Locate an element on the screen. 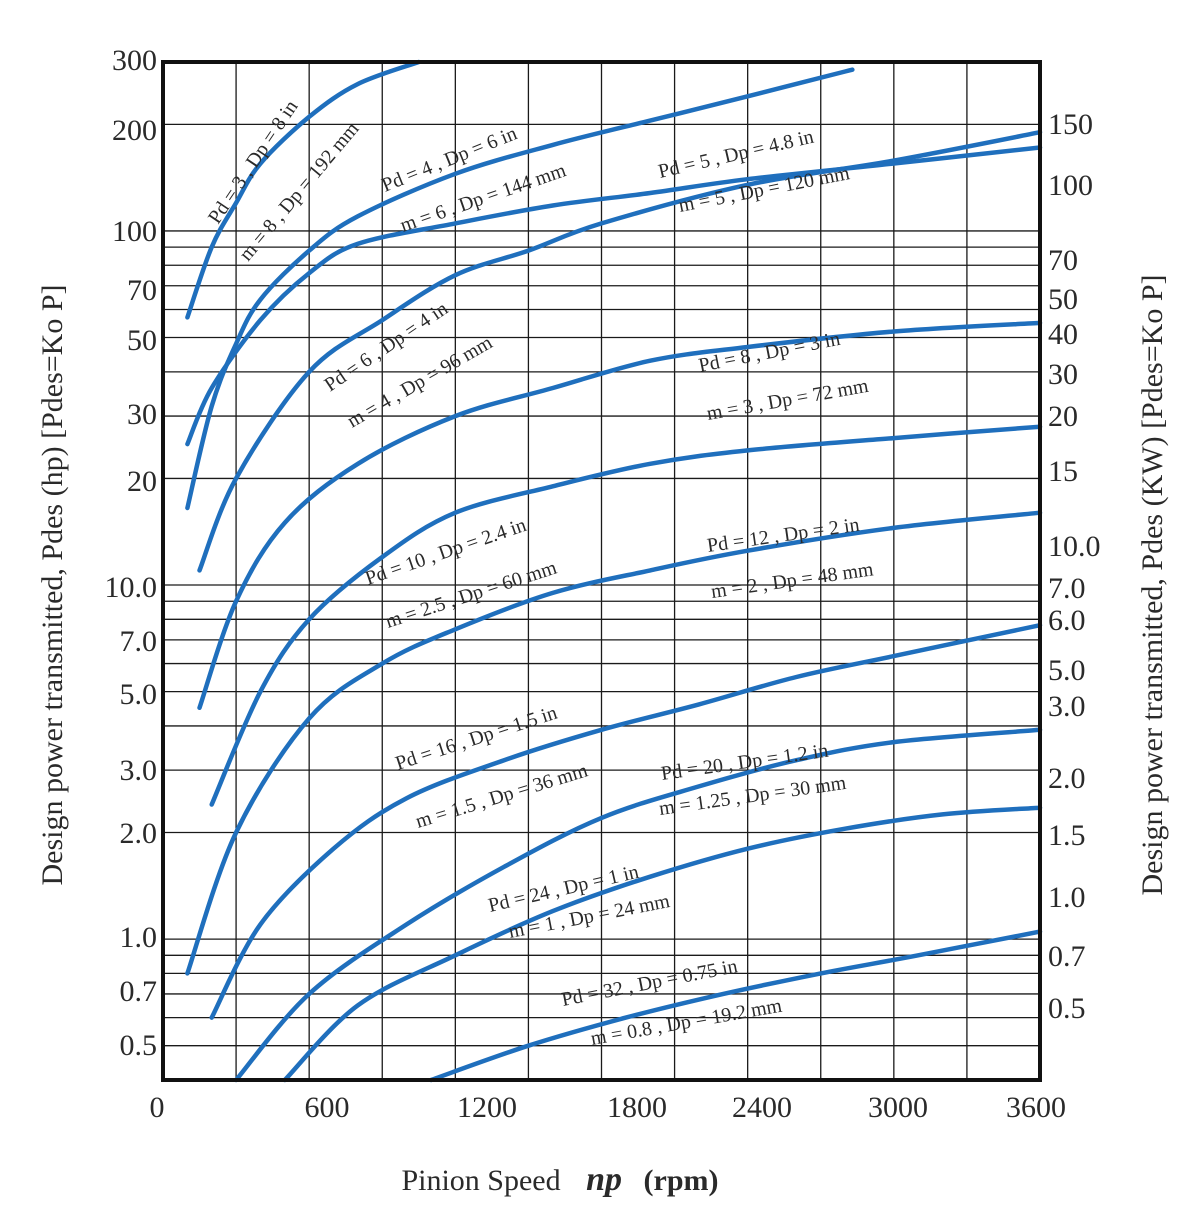  y-tick-label-left: 70 is located at coordinates (142, 290).